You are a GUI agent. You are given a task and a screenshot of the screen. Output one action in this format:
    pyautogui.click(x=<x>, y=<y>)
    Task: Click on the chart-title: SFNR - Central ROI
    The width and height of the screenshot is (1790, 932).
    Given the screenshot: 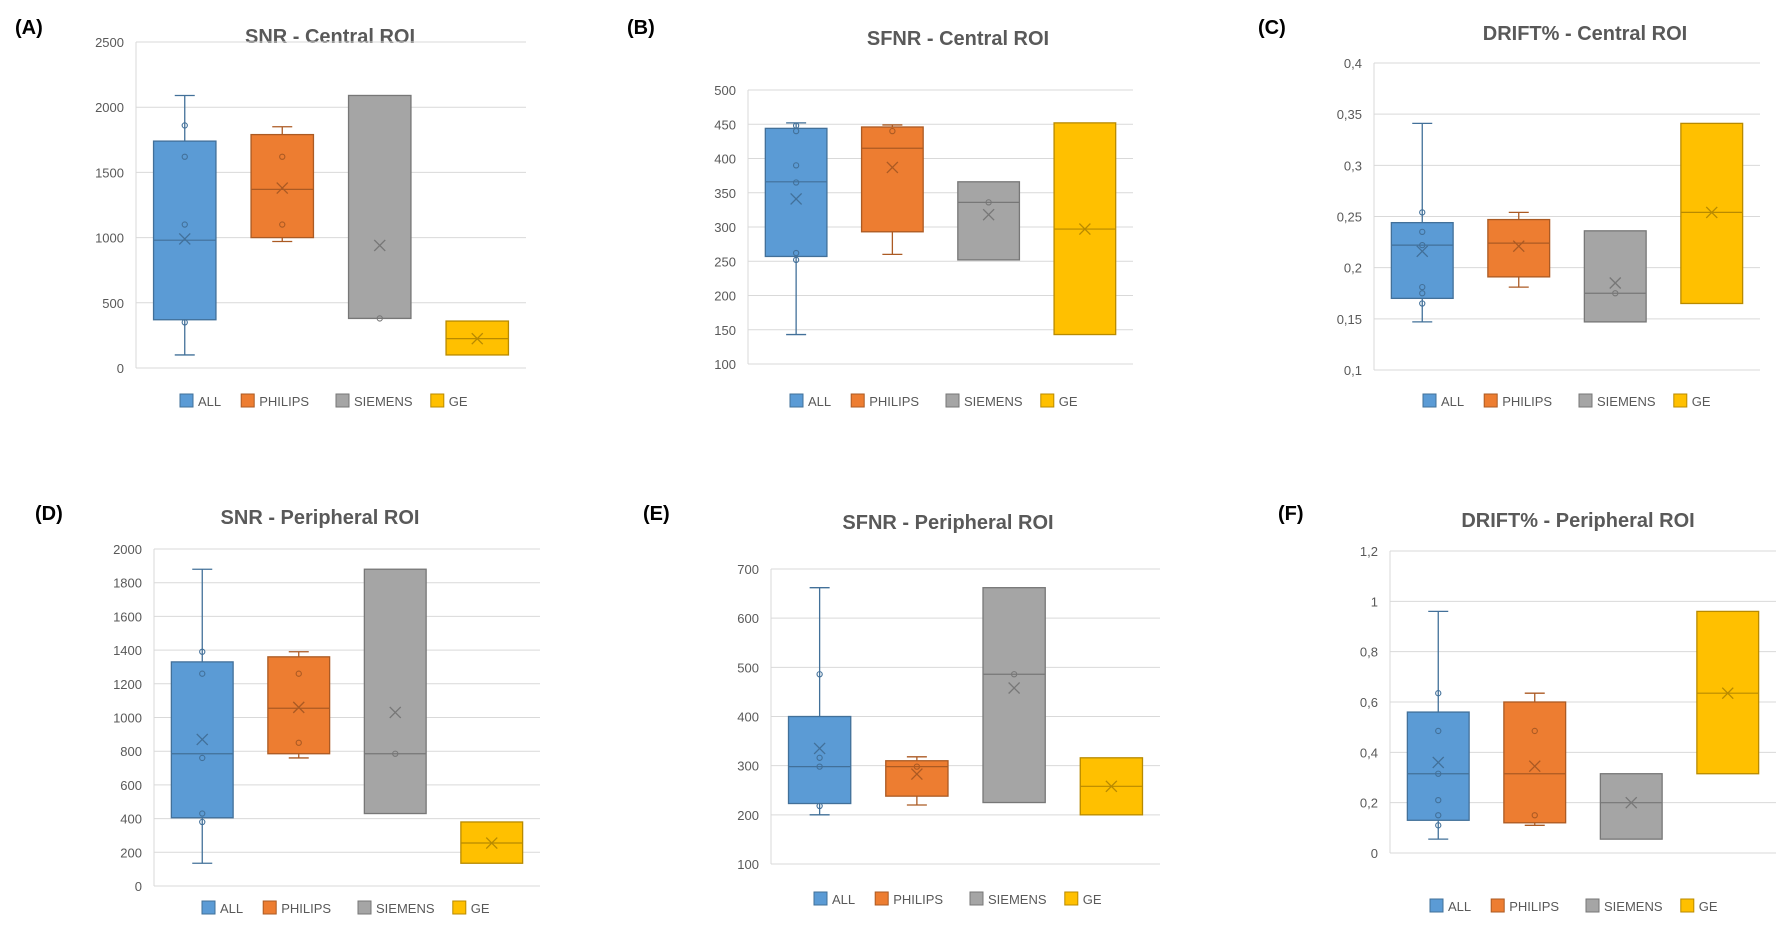 What is the action you would take?
    pyautogui.click(x=958, y=39)
    